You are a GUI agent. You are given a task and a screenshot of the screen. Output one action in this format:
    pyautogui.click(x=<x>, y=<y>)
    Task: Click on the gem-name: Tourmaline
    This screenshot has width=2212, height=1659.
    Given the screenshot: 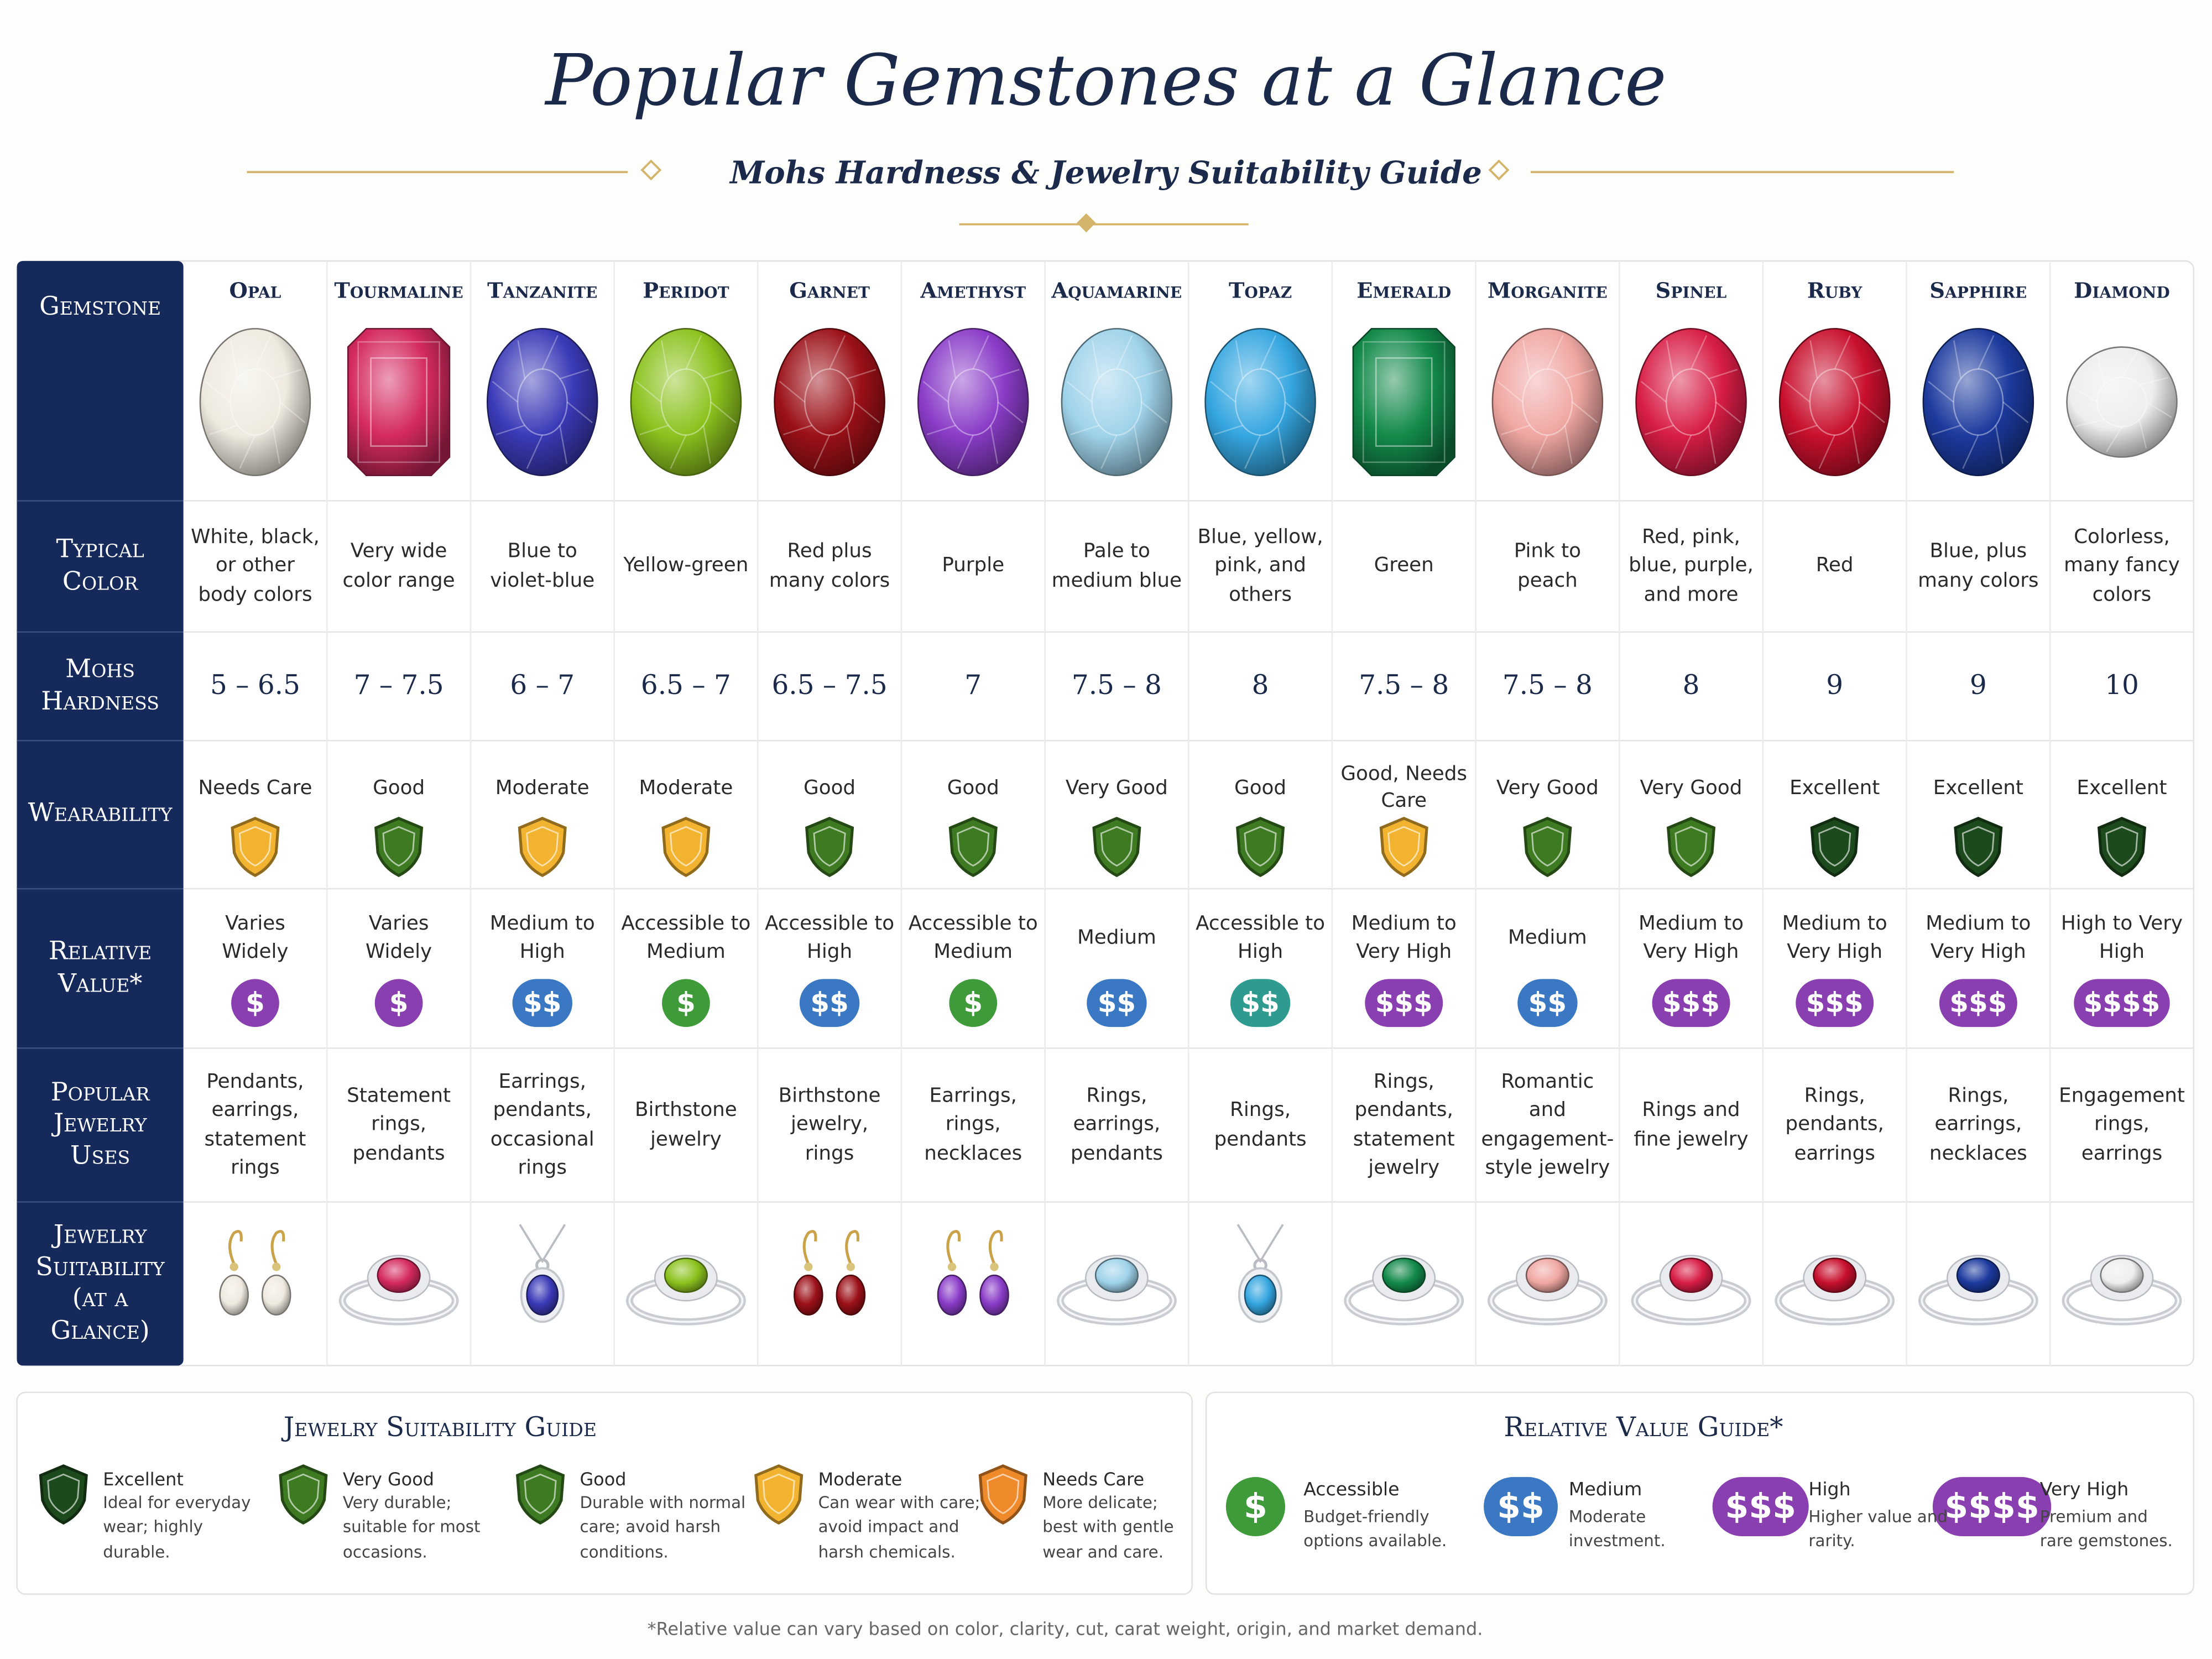 What is the action you would take?
    pyautogui.click(x=399, y=291)
    